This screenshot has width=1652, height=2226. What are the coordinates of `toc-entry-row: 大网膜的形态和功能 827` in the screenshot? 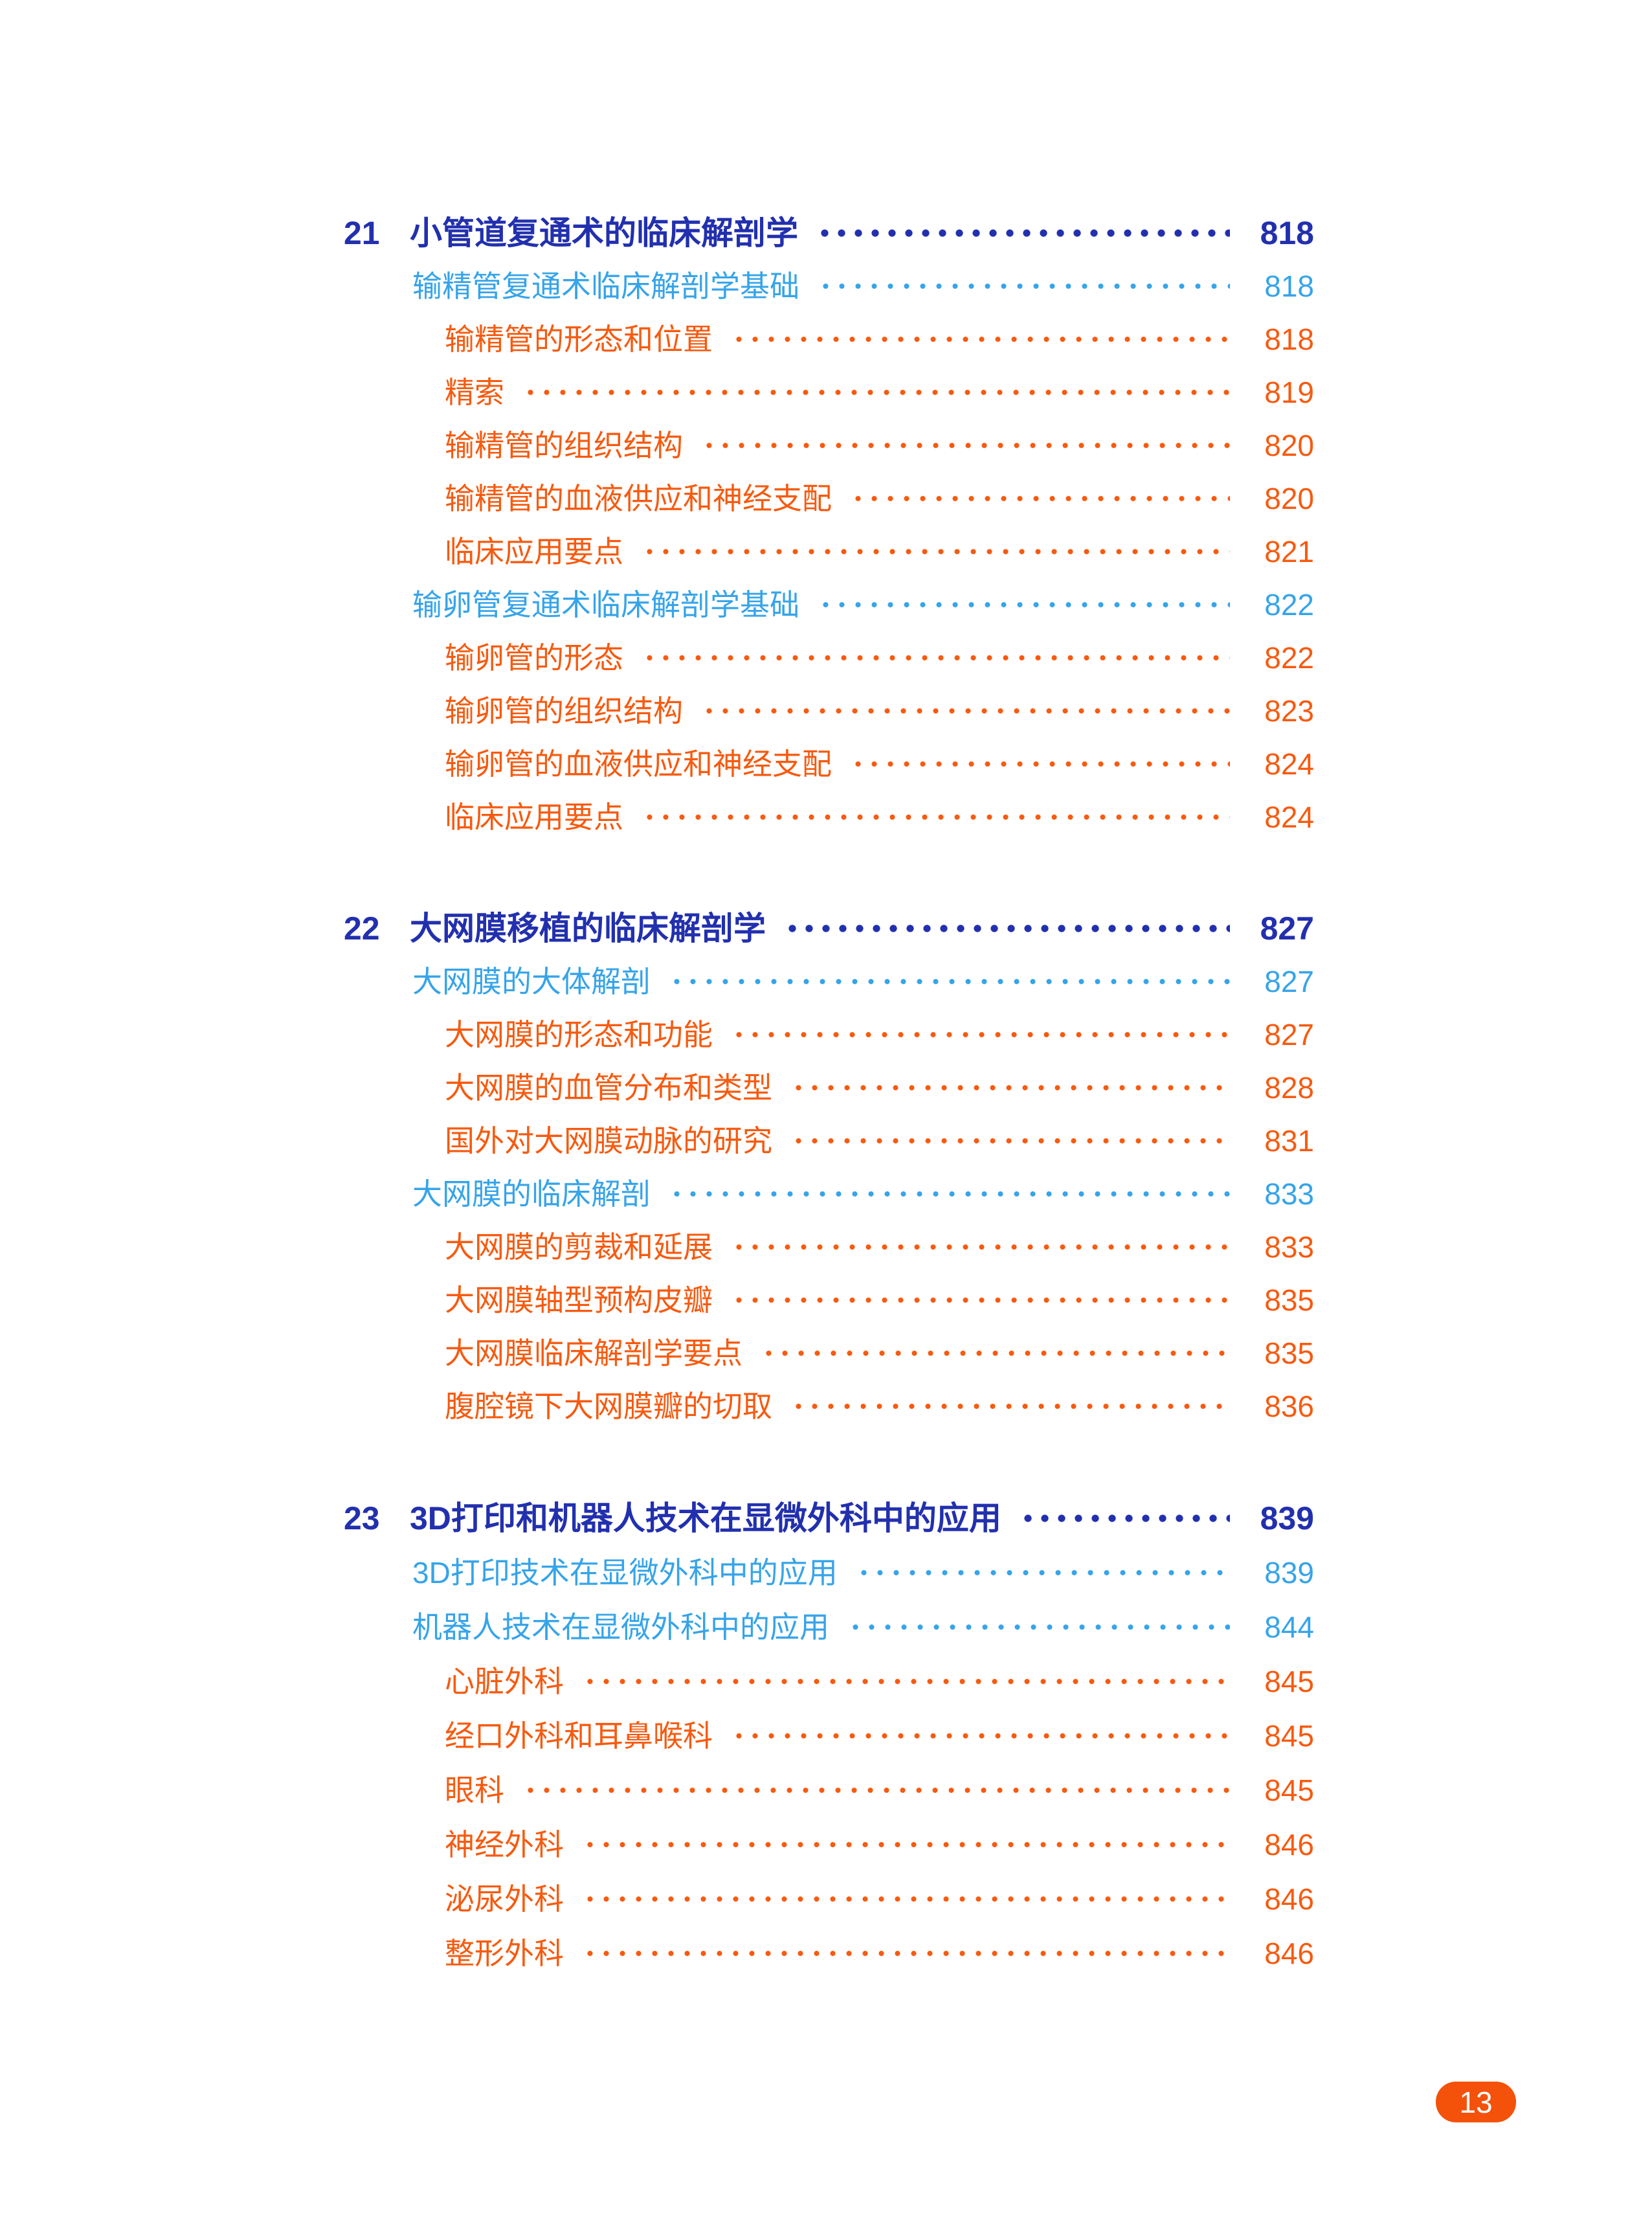 It's located at (826, 1034).